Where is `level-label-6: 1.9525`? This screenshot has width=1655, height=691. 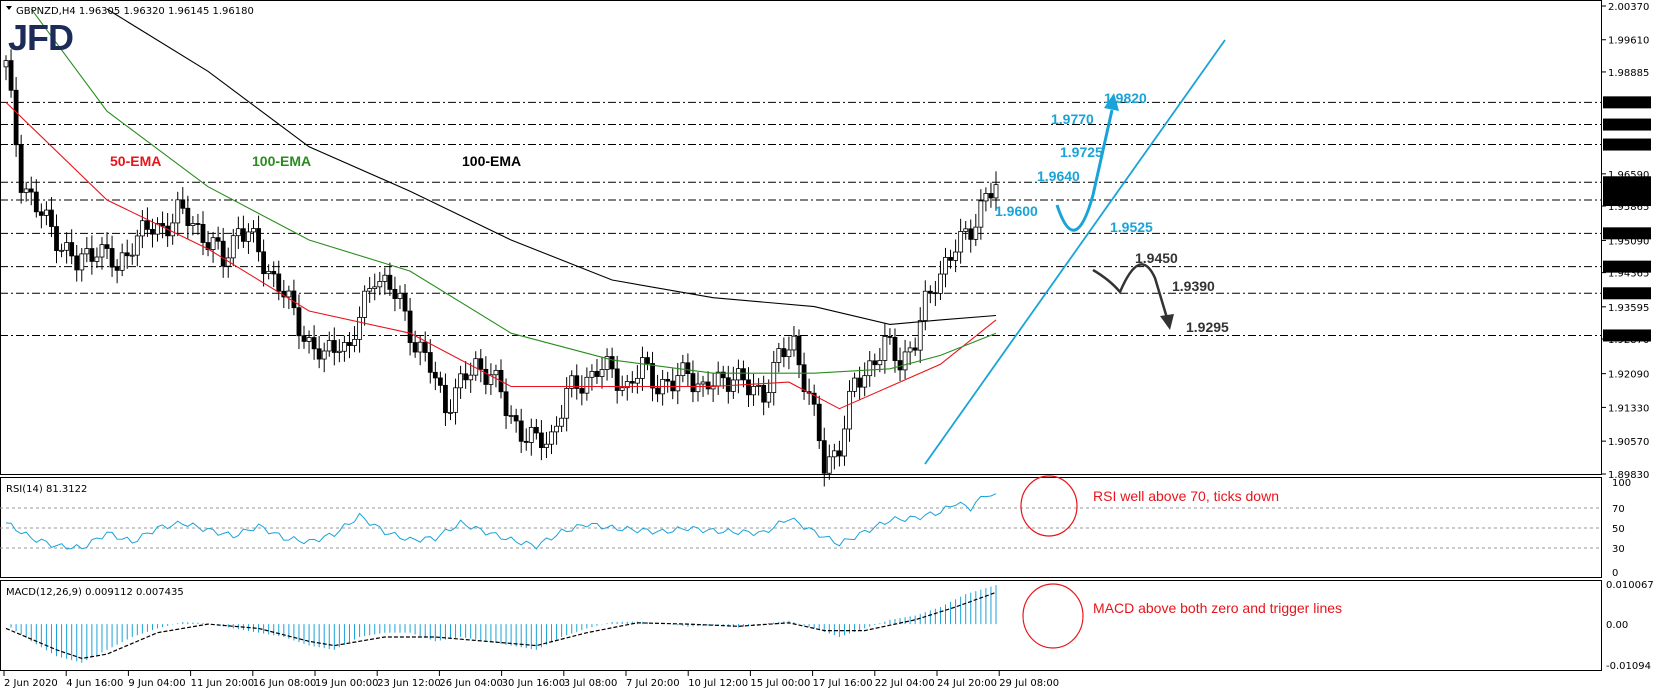
level-label-6: 1.9525 is located at coordinates (1131, 227).